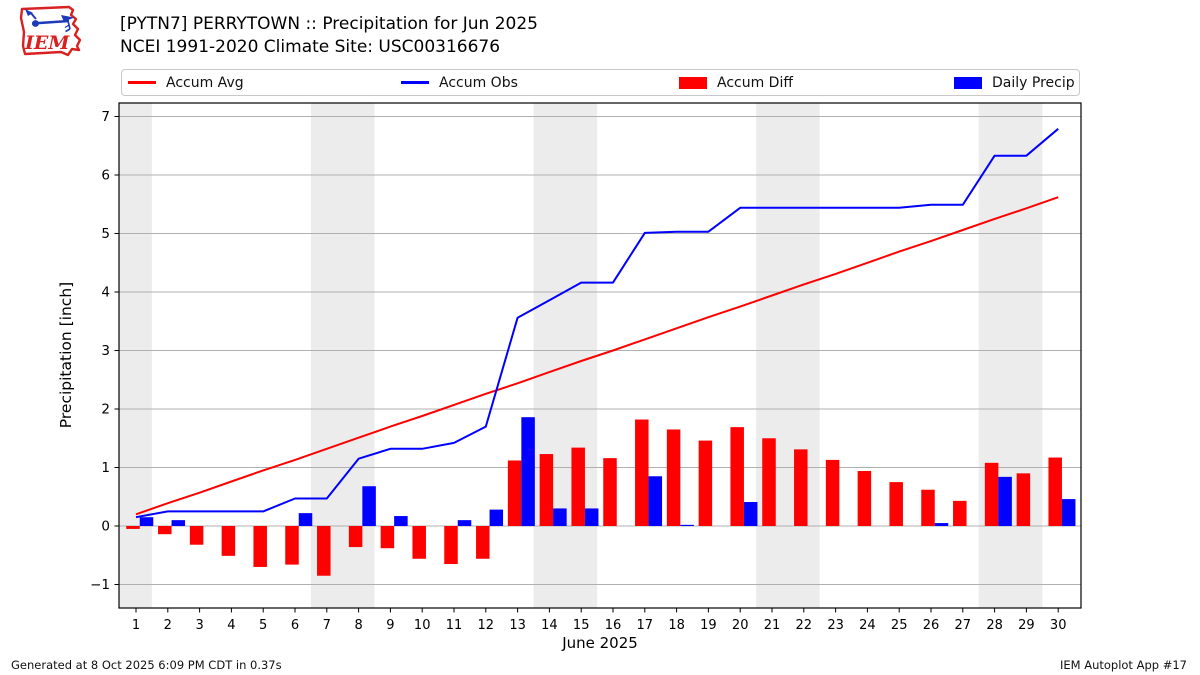 The width and height of the screenshot is (1200, 675). Describe the element at coordinates (931, 625) in the screenshot. I see `x-tick-label: 26` at that location.